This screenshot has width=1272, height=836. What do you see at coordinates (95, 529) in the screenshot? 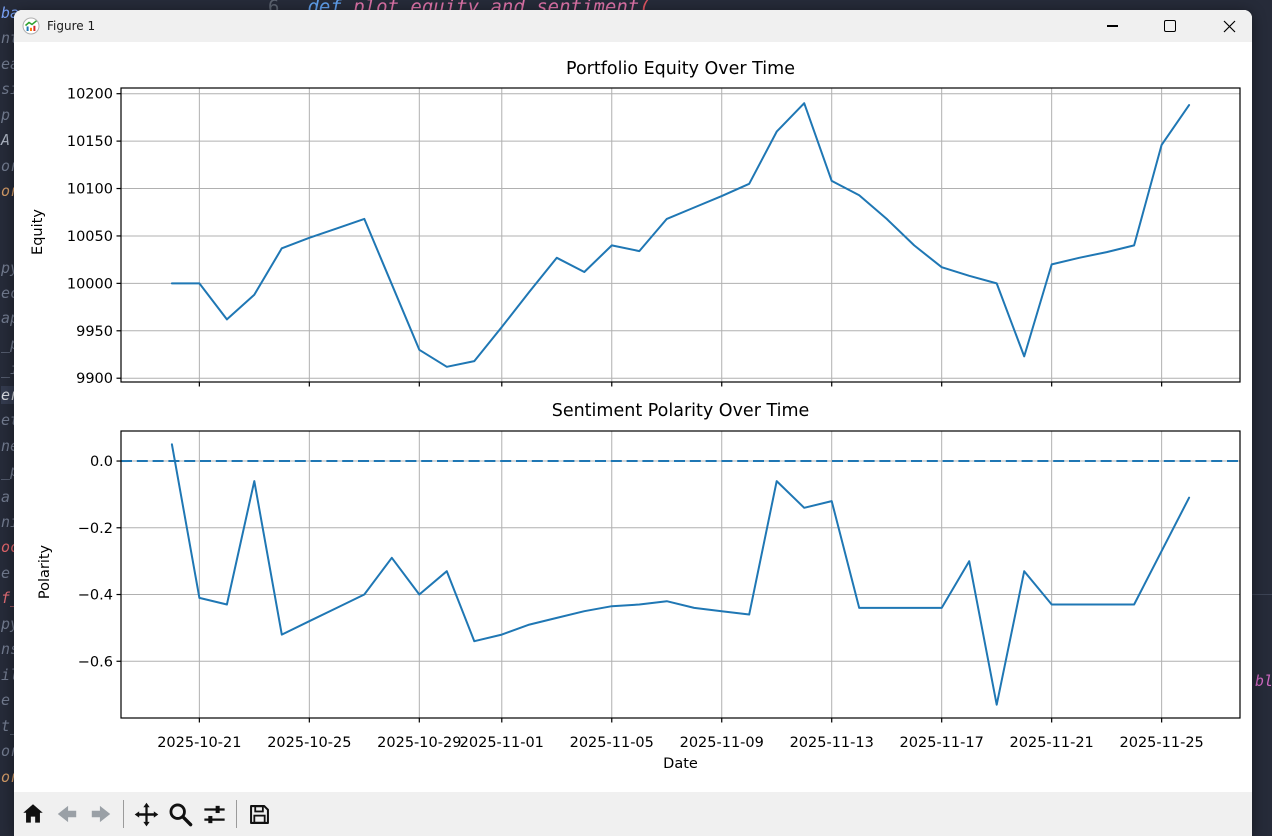
I see `svg-text: −0.2` at bounding box center [95, 529].